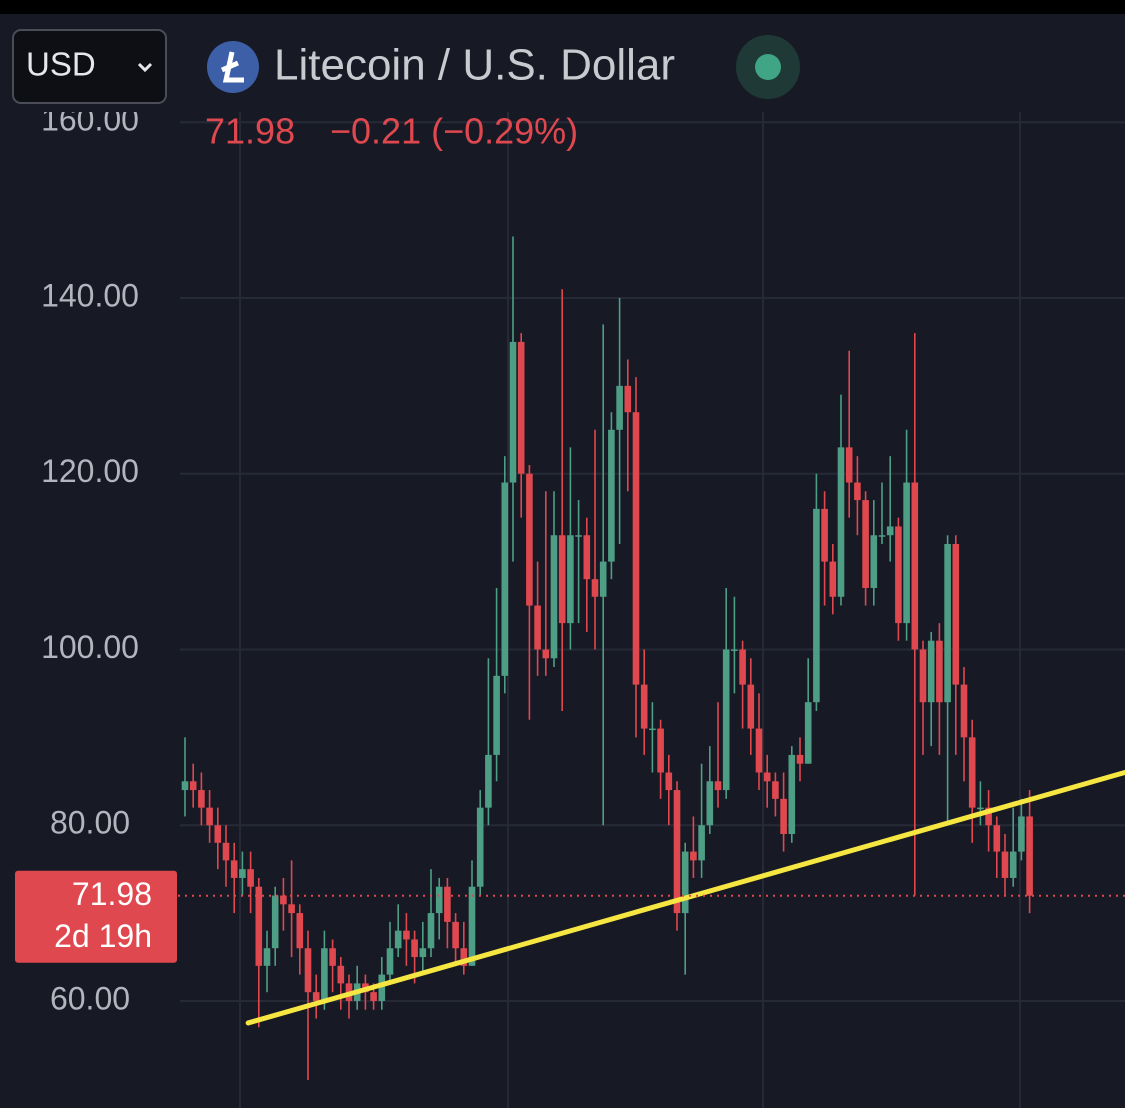  I want to click on last-price: 71.98, so click(250, 131).